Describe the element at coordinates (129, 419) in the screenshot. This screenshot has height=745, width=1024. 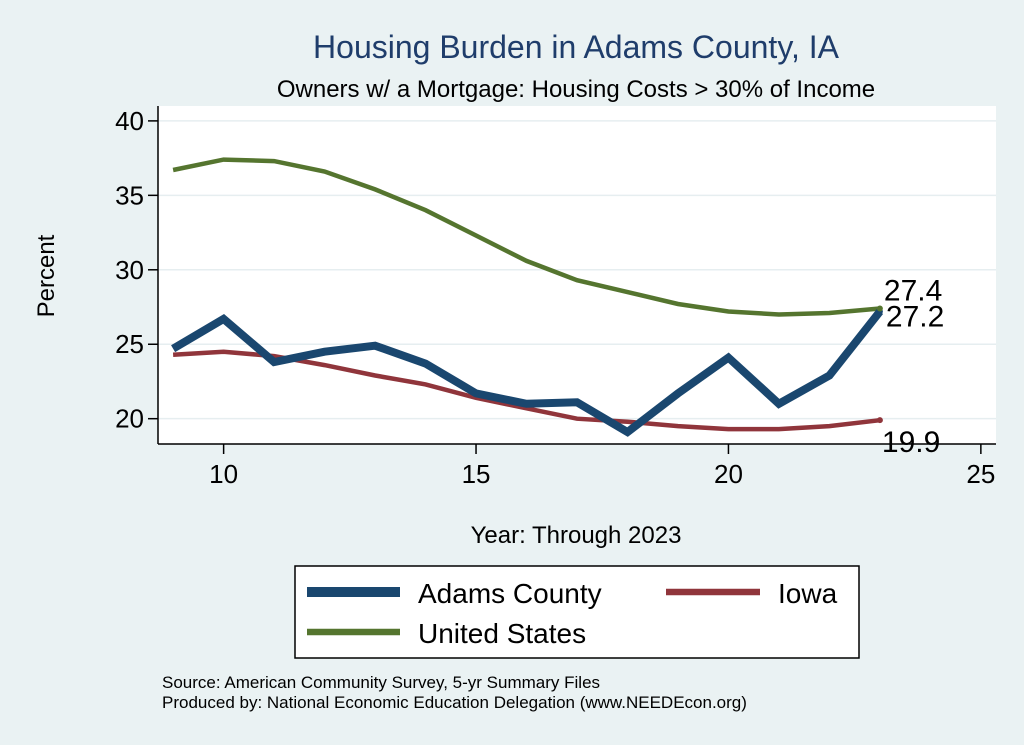
I see `y-tick-label: 20` at that location.